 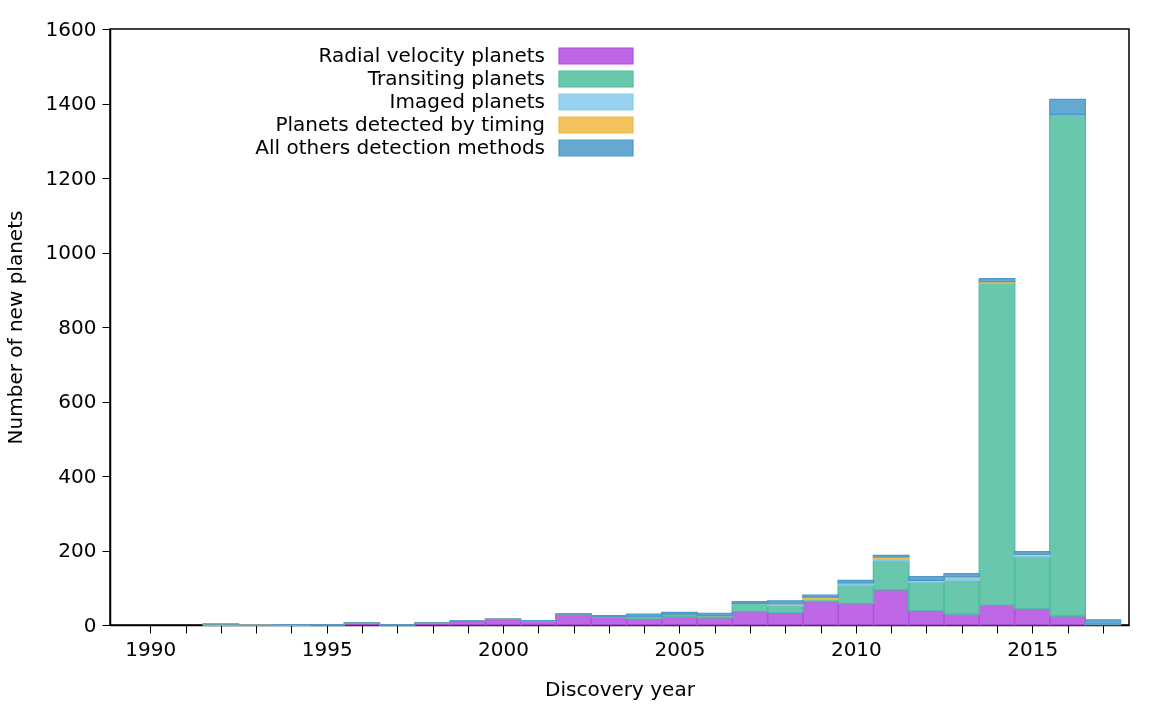 I want to click on x-tick-label: 2010, so click(x=856, y=648).